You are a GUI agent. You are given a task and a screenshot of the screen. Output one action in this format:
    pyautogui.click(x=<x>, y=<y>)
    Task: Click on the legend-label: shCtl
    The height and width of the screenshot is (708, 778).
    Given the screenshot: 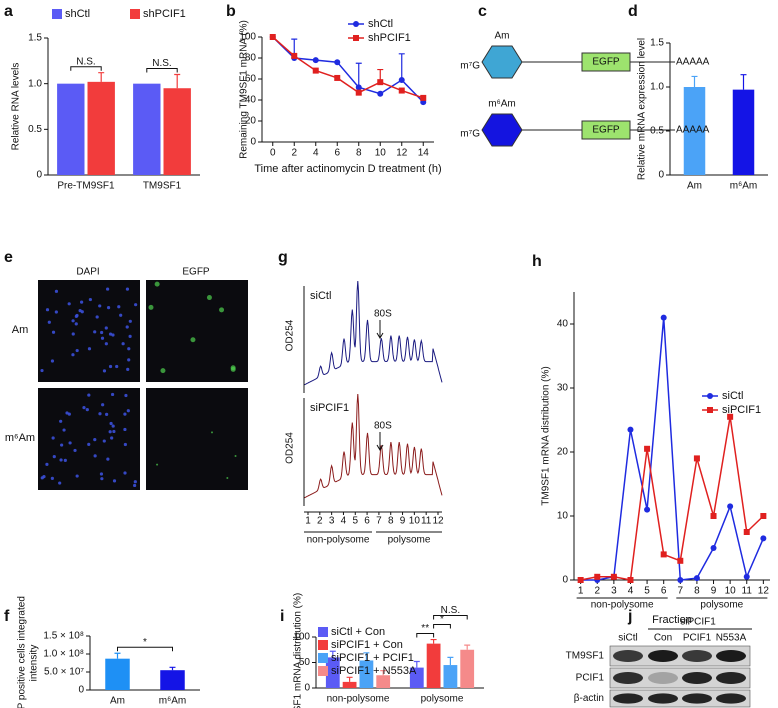 What is the action you would take?
    pyautogui.click(x=380, y=24)
    